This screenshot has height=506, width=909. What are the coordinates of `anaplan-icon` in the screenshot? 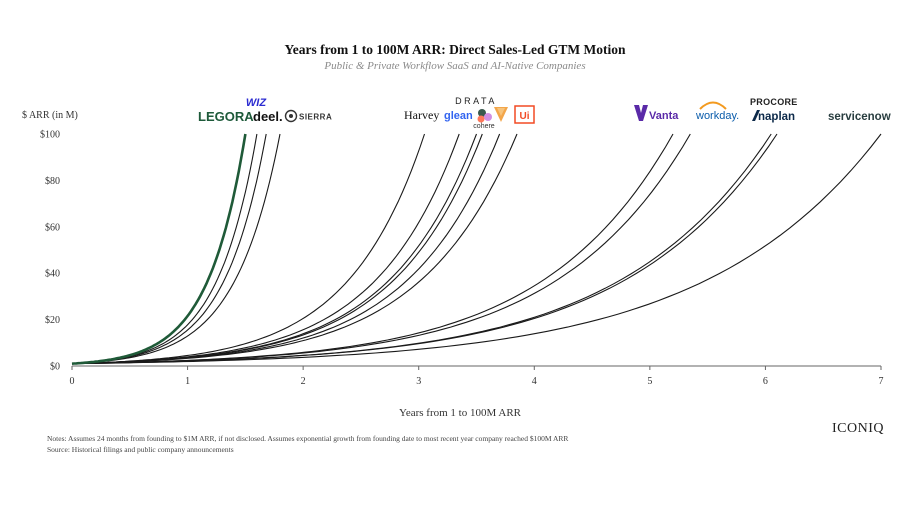 It's located at (756, 115).